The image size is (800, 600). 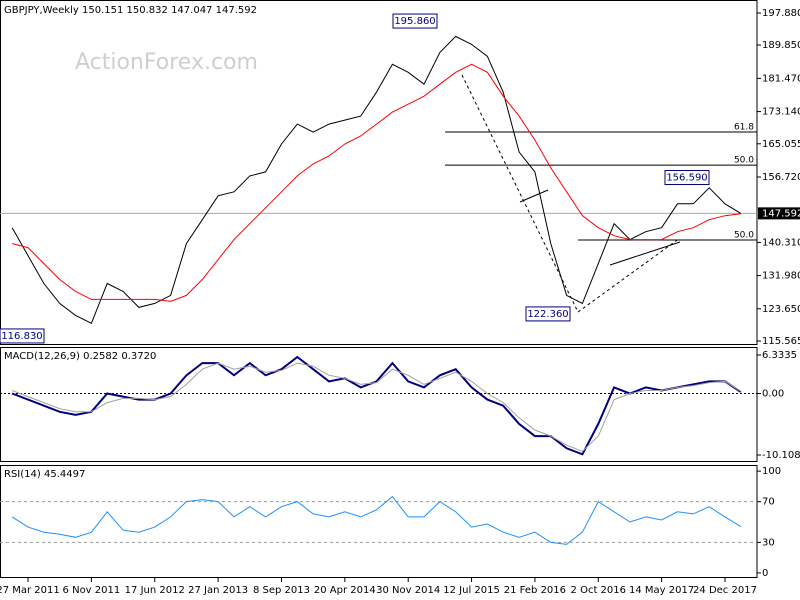 What do you see at coordinates (147, 10) in the screenshot?
I see `quote-value: 150.832` at bounding box center [147, 10].